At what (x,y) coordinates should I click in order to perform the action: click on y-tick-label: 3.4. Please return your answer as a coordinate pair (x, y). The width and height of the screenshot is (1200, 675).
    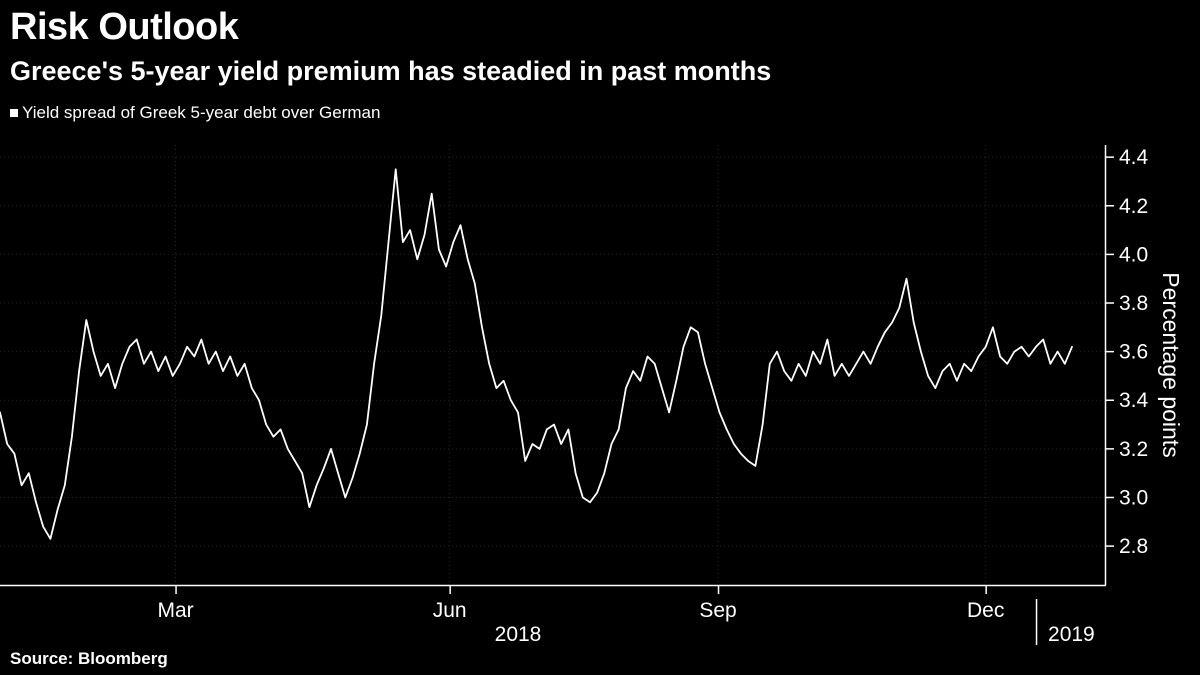
    Looking at the image, I should click on (1134, 400).